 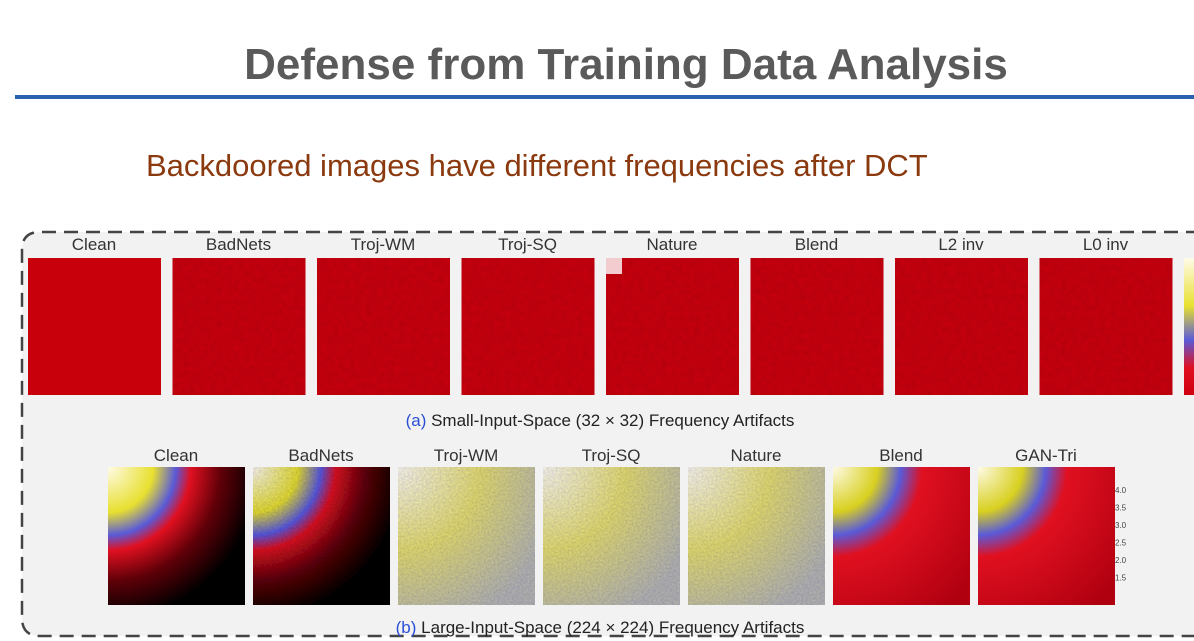 What do you see at coordinates (626, 64) in the screenshot?
I see `slide-title: Defense from Training Data Analysis` at bounding box center [626, 64].